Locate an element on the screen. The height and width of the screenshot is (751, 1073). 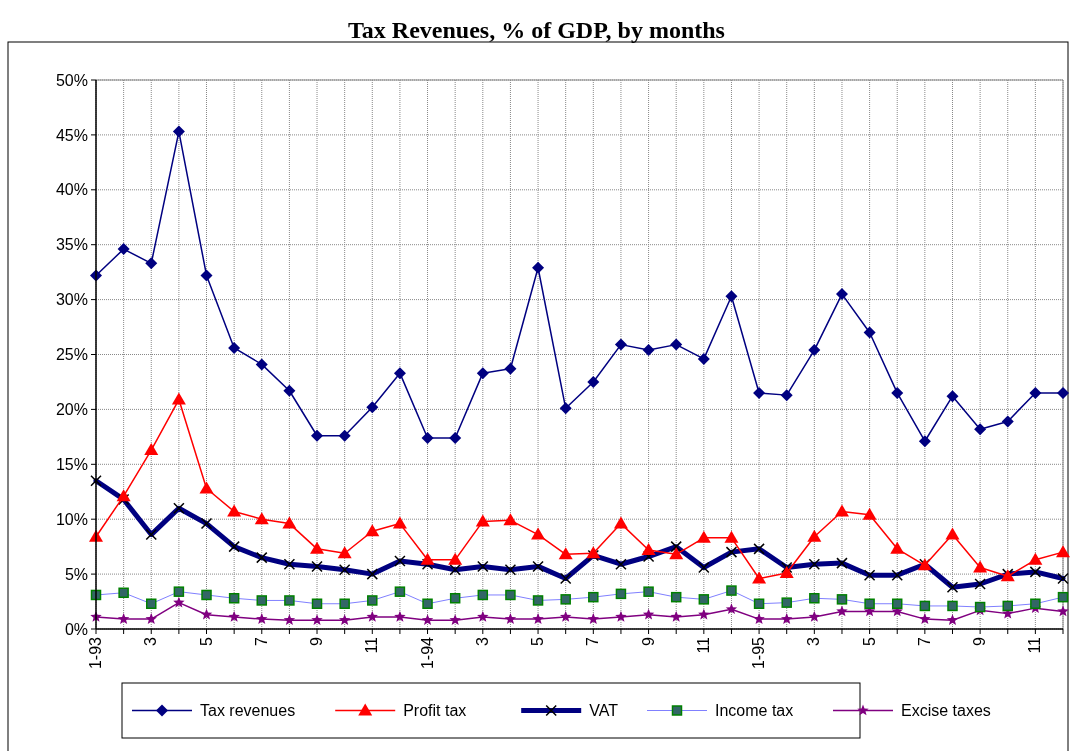
y-tick-label: 0% is located at coordinates (76, 629).